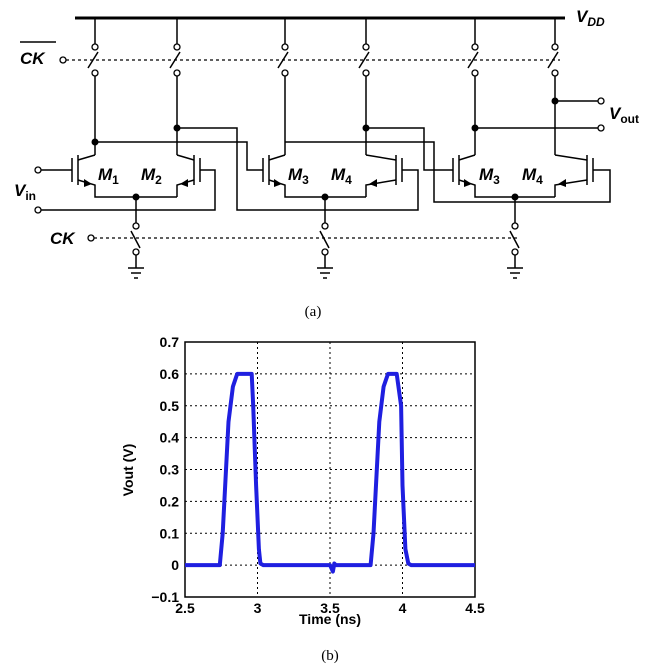  Describe the element at coordinates (475, 608) in the screenshot. I see `x-tick-label: 4.5` at that location.